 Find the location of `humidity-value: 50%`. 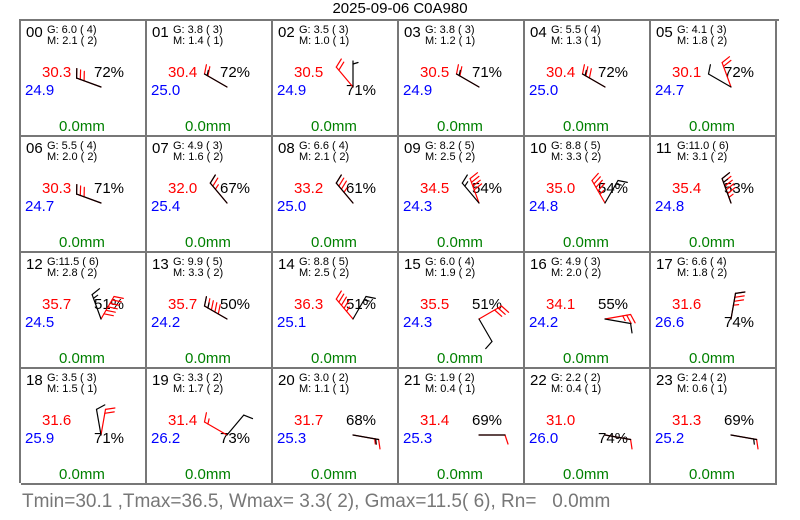

humidity-value: 50% is located at coordinates (235, 304).